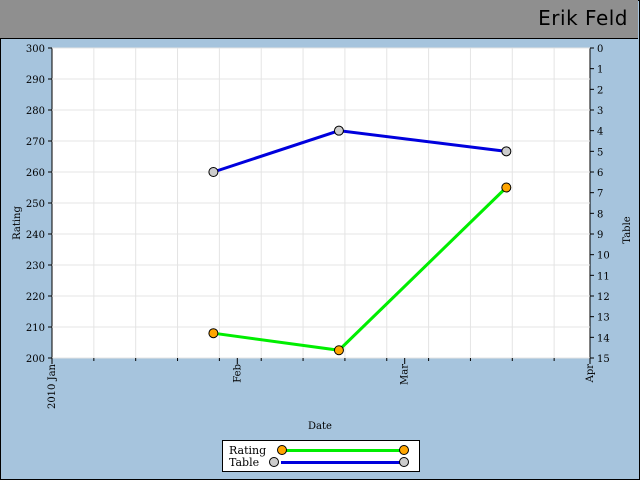  What do you see at coordinates (344, 450) in the screenshot?
I see `legend-line-rating` at bounding box center [344, 450].